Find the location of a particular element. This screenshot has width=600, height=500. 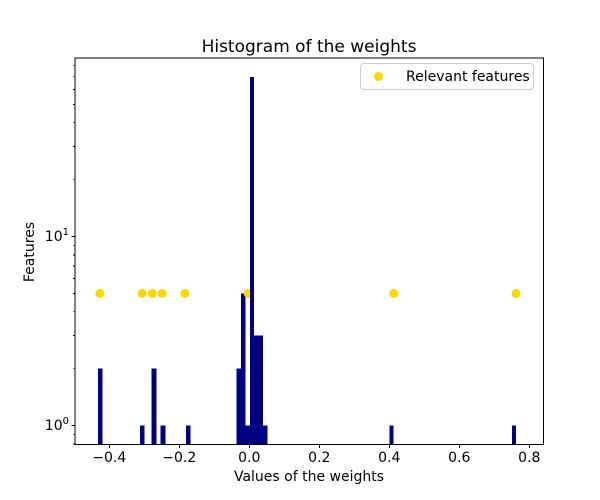

x-tick-label: −0.2 is located at coordinates (179, 458).